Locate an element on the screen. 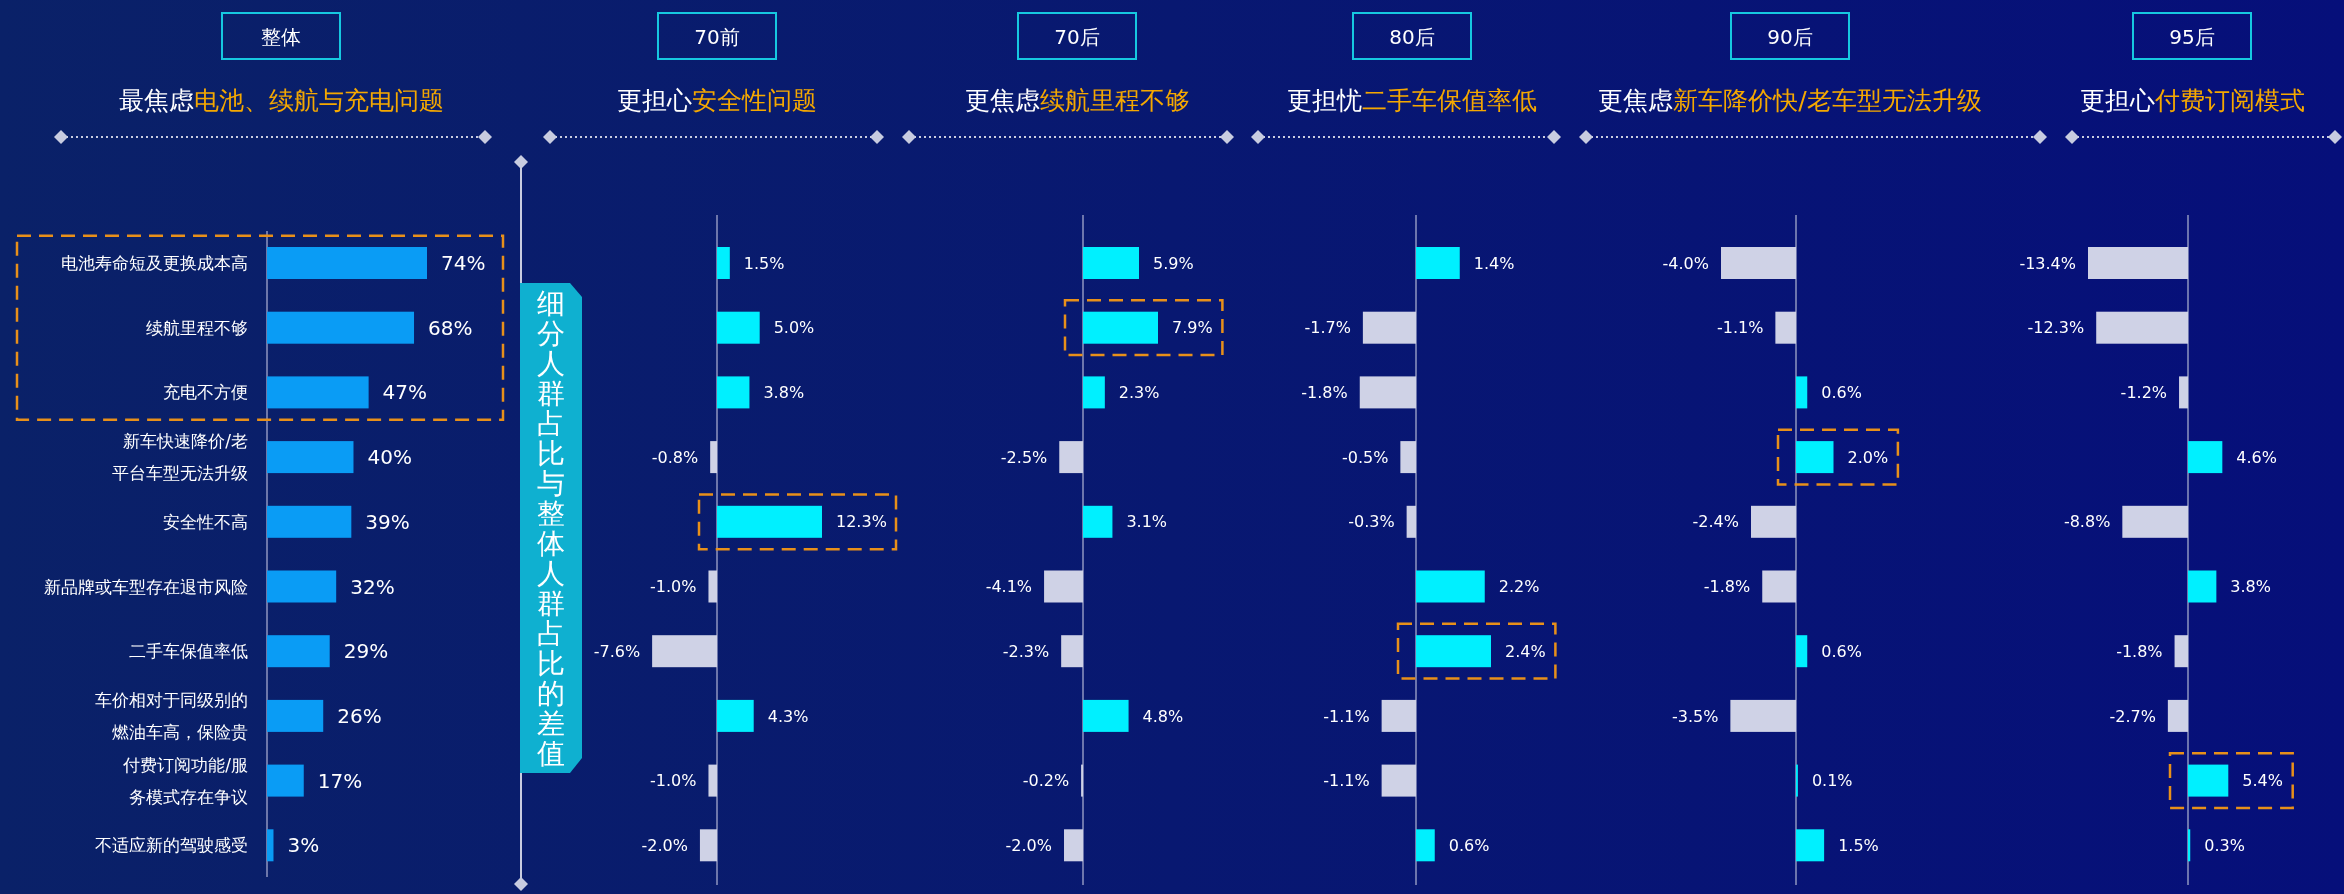 The height and width of the screenshot is (894, 2344). chart-subtitle: 更担心安全性问题 is located at coordinates (717, 100).